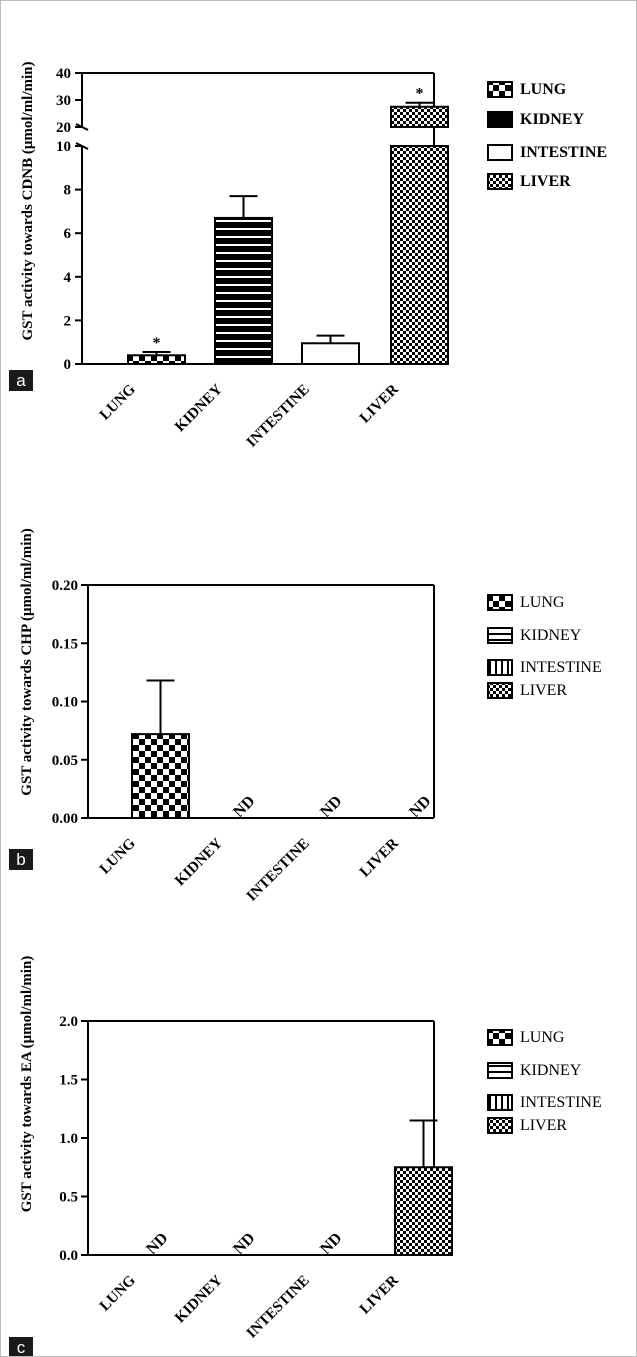 Image resolution: width=637 pixels, height=1357 pixels. Describe the element at coordinates (68, 191) in the screenshot. I see `y-tick-label-8: 8` at that location.